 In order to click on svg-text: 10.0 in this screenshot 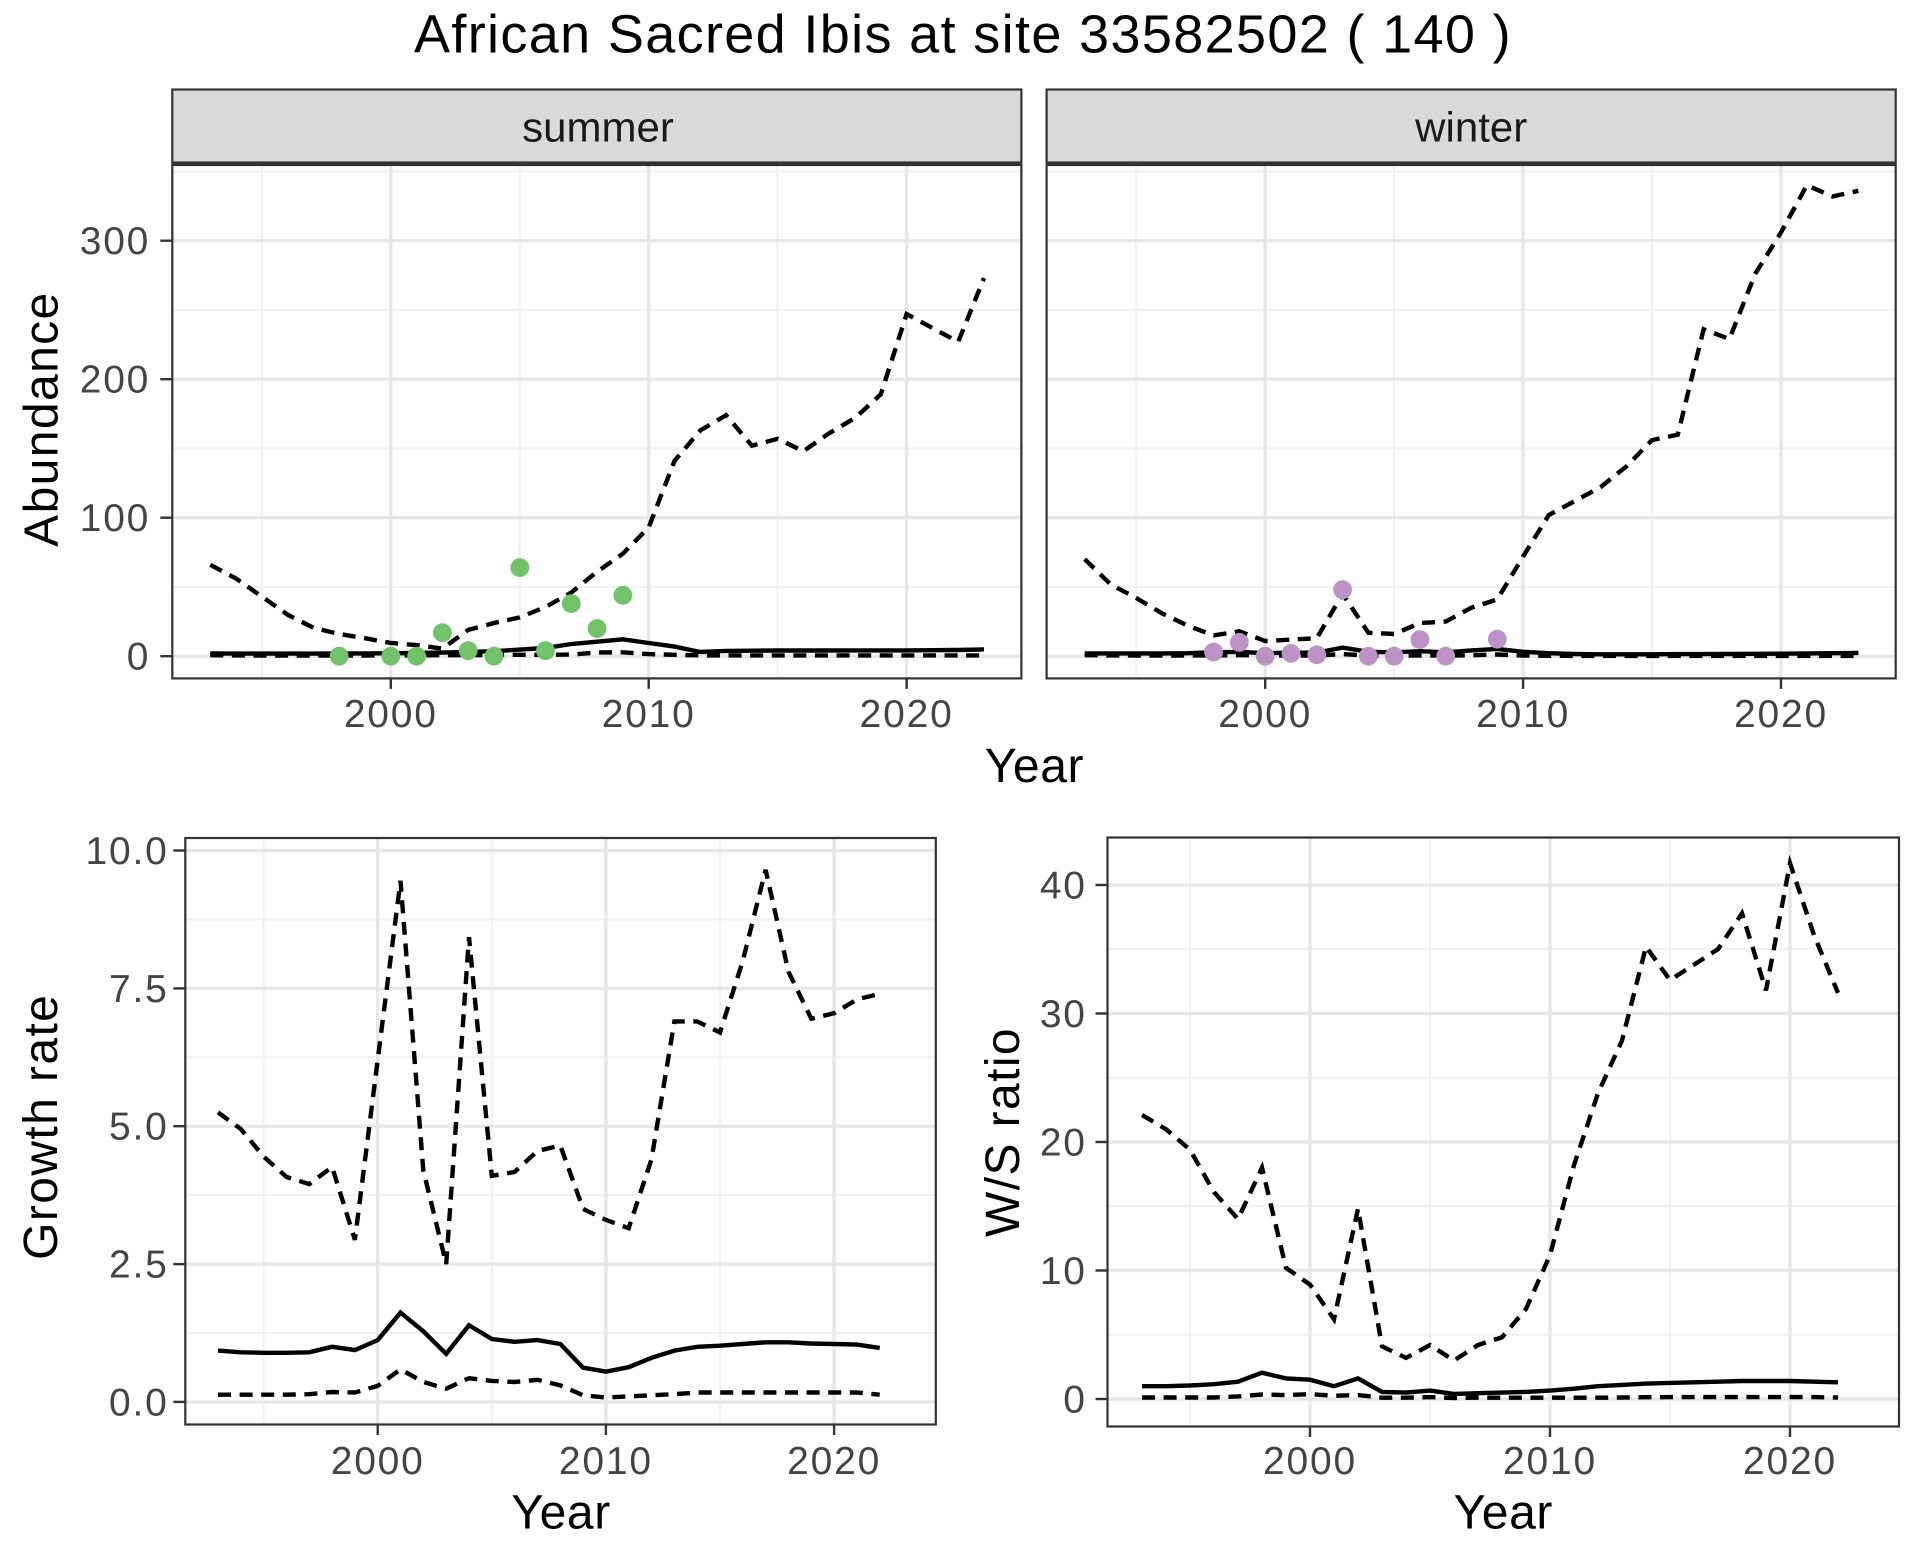, I will do `click(126, 851)`.